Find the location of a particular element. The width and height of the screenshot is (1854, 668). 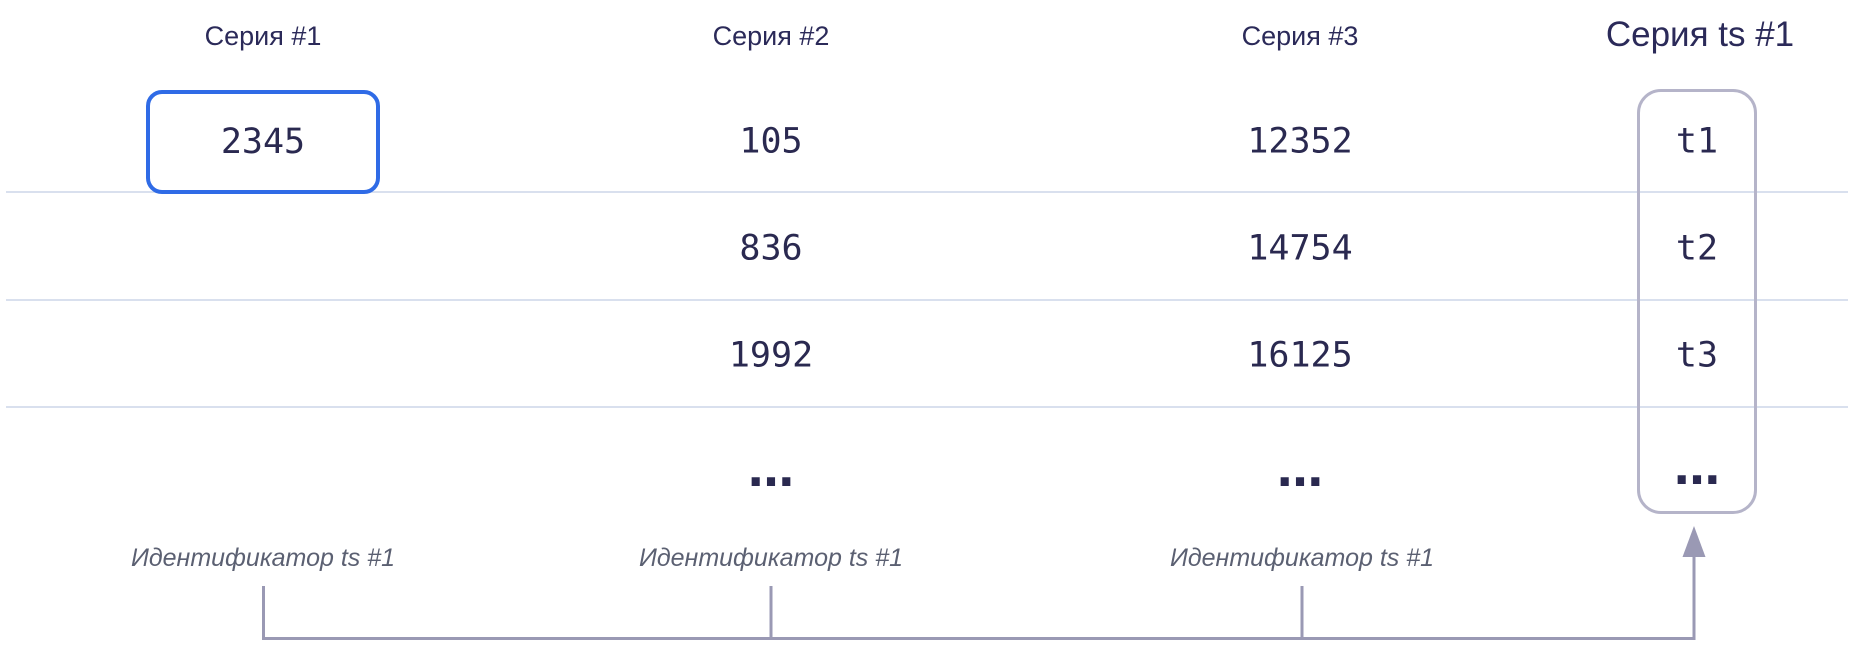

cell-series3-row1: 12352 is located at coordinates (1300, 141).